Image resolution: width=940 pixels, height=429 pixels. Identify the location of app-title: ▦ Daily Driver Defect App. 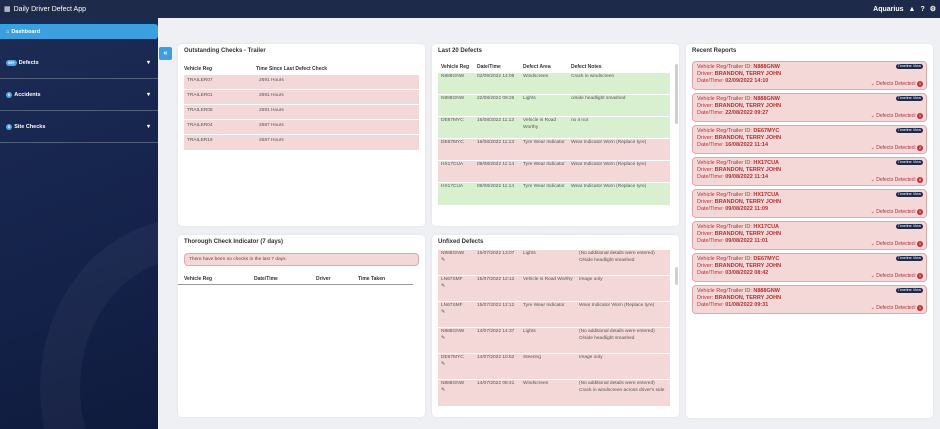
(45, 9).